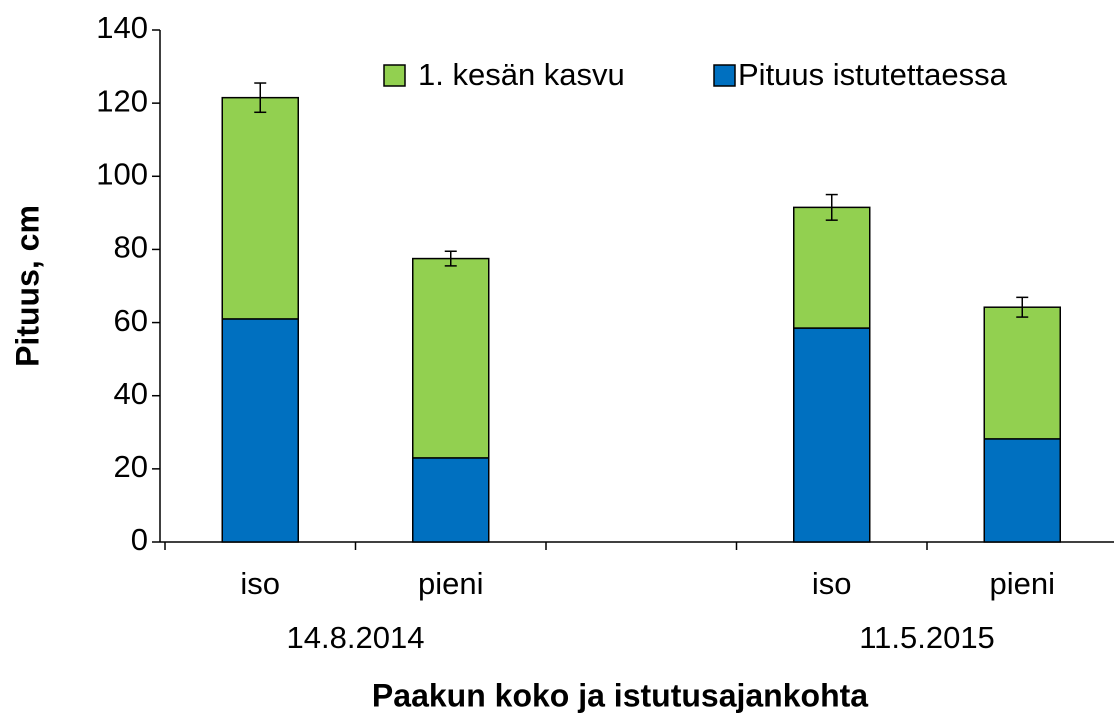 The image size is (1114, 720). I want to click on y-axis-title: Pituus, cm, so click(27, 286).